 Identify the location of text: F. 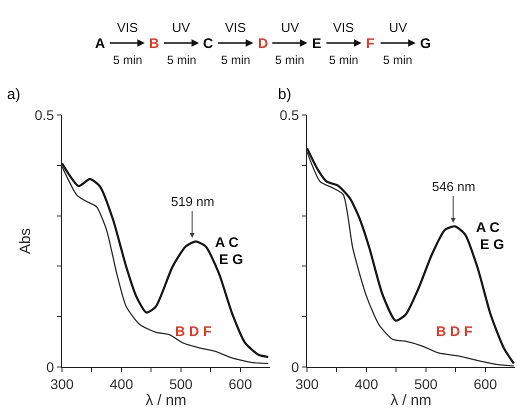
(370, 43).